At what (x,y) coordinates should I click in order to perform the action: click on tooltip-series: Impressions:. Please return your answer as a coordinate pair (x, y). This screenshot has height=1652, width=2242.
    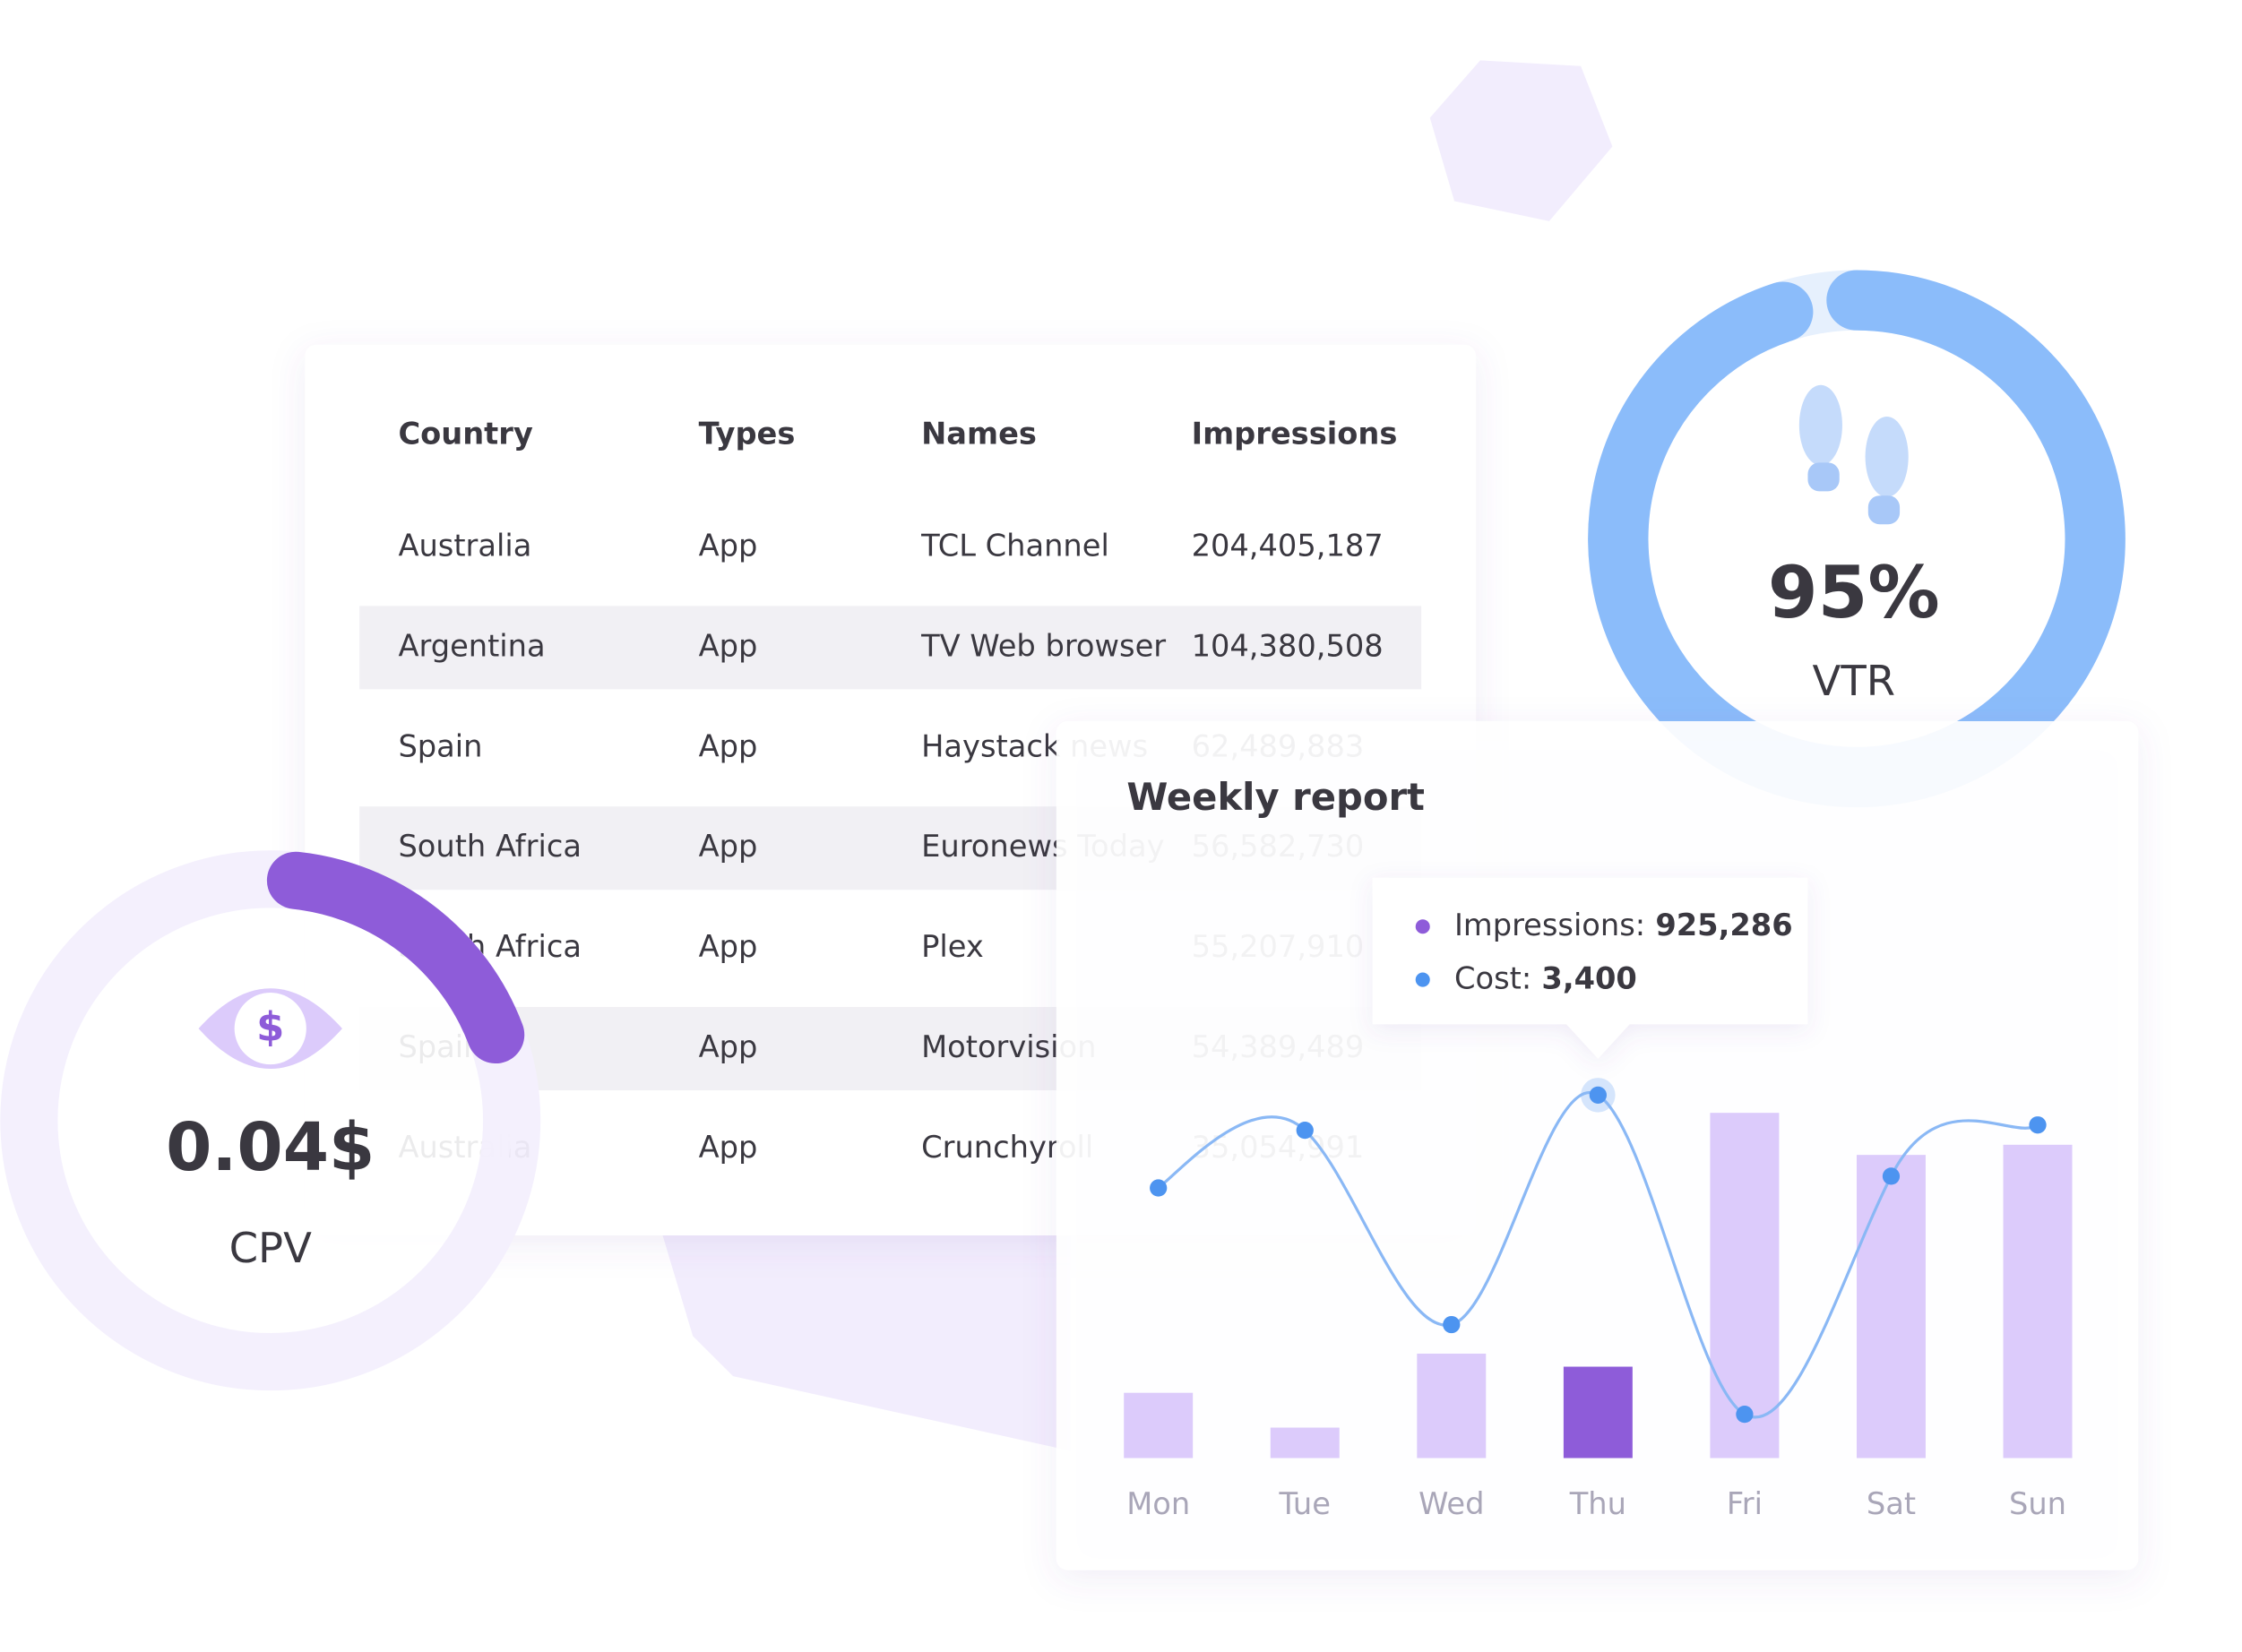
    Looking at the image, I should click on (1549, 925).